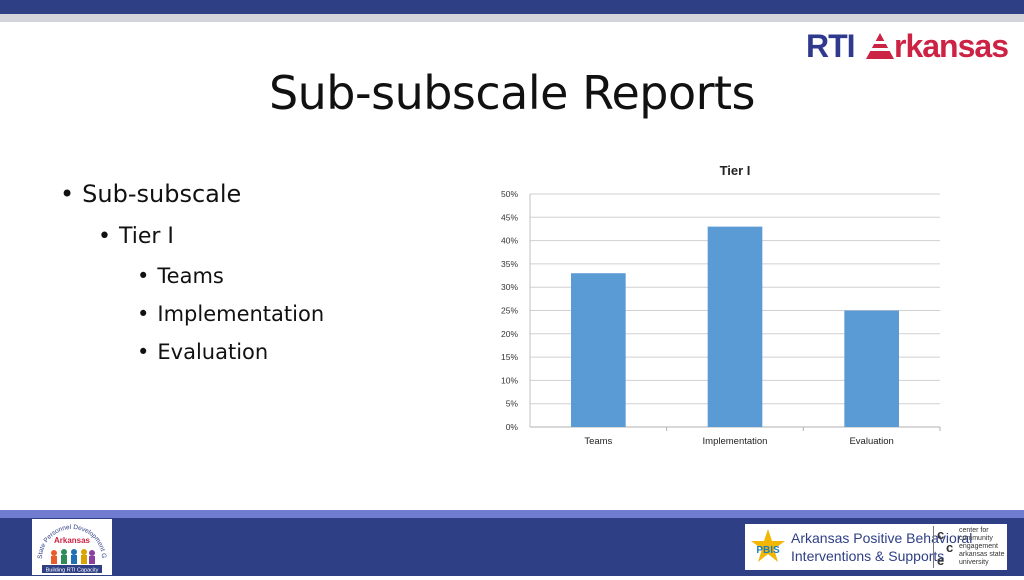 This screenshot has height=580, width=1024. What do you see at coordinates (509, 357) in the screenshot?
I see `y-tick-label: 15%` at bounding box center [509, 357].